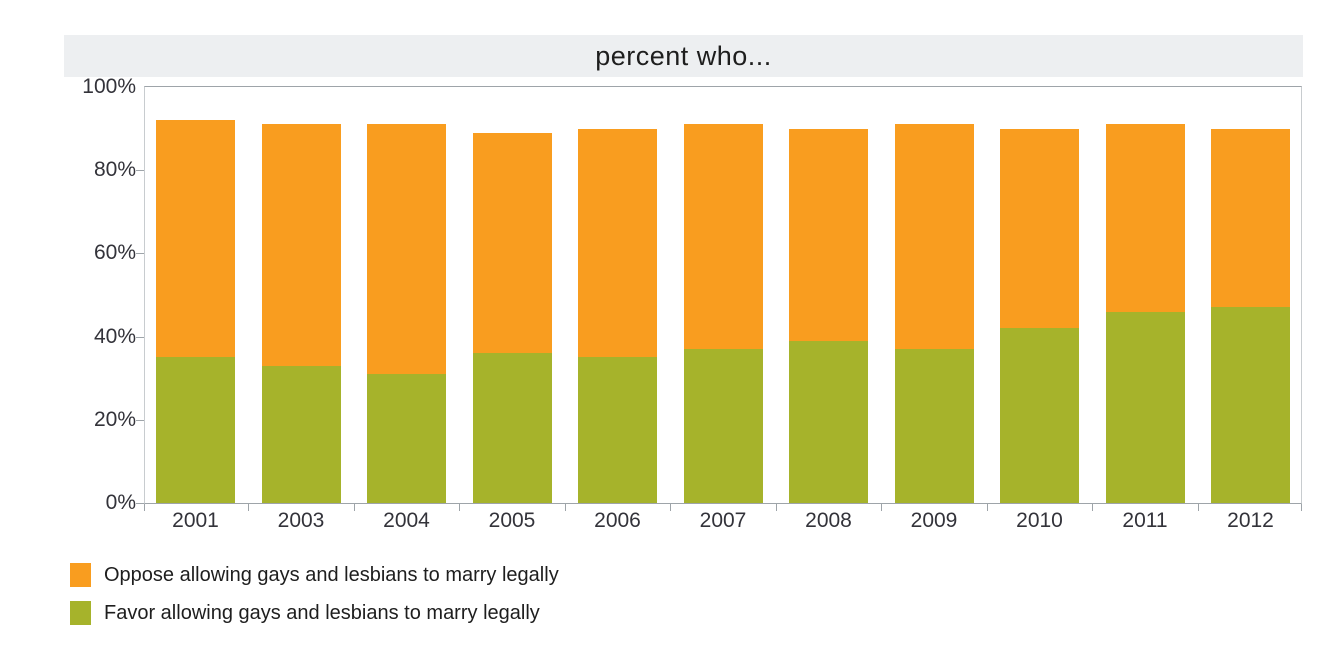  Describe the element at coordinates (1039, 520) in the screenshot. I see `x-axis-label-2010: 2010` at that location.